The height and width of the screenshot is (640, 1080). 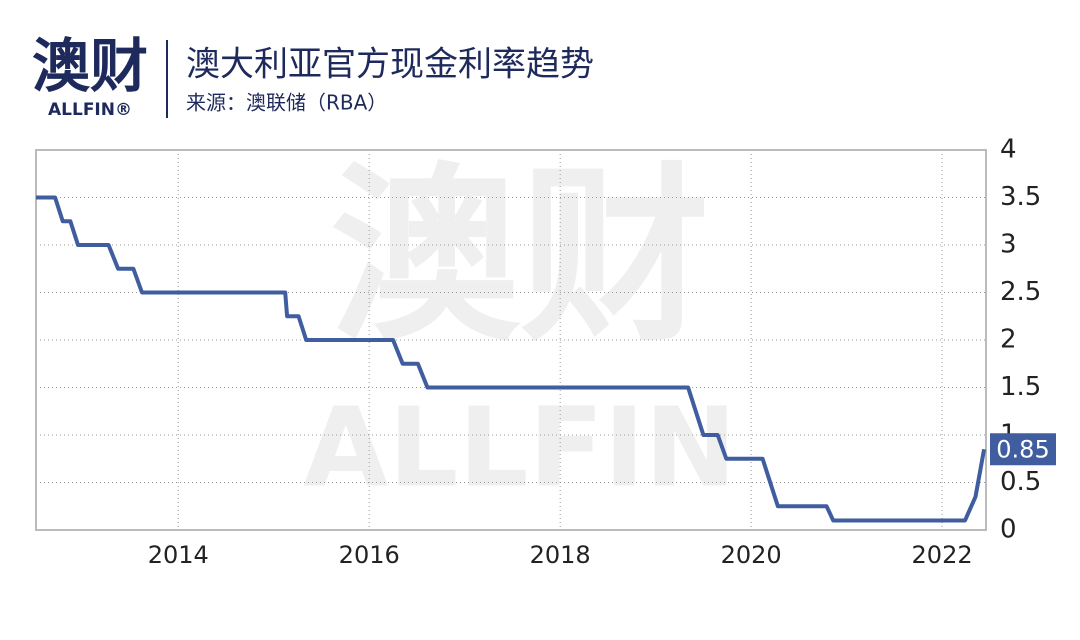 I want to click on end-label: 0.85, so click(x=1022, y=449).